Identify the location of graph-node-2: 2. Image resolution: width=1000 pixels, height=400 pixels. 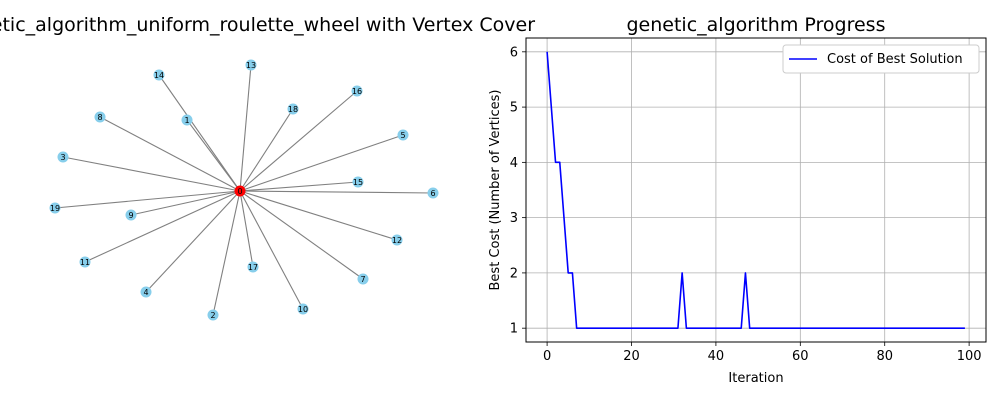
(213, 315).